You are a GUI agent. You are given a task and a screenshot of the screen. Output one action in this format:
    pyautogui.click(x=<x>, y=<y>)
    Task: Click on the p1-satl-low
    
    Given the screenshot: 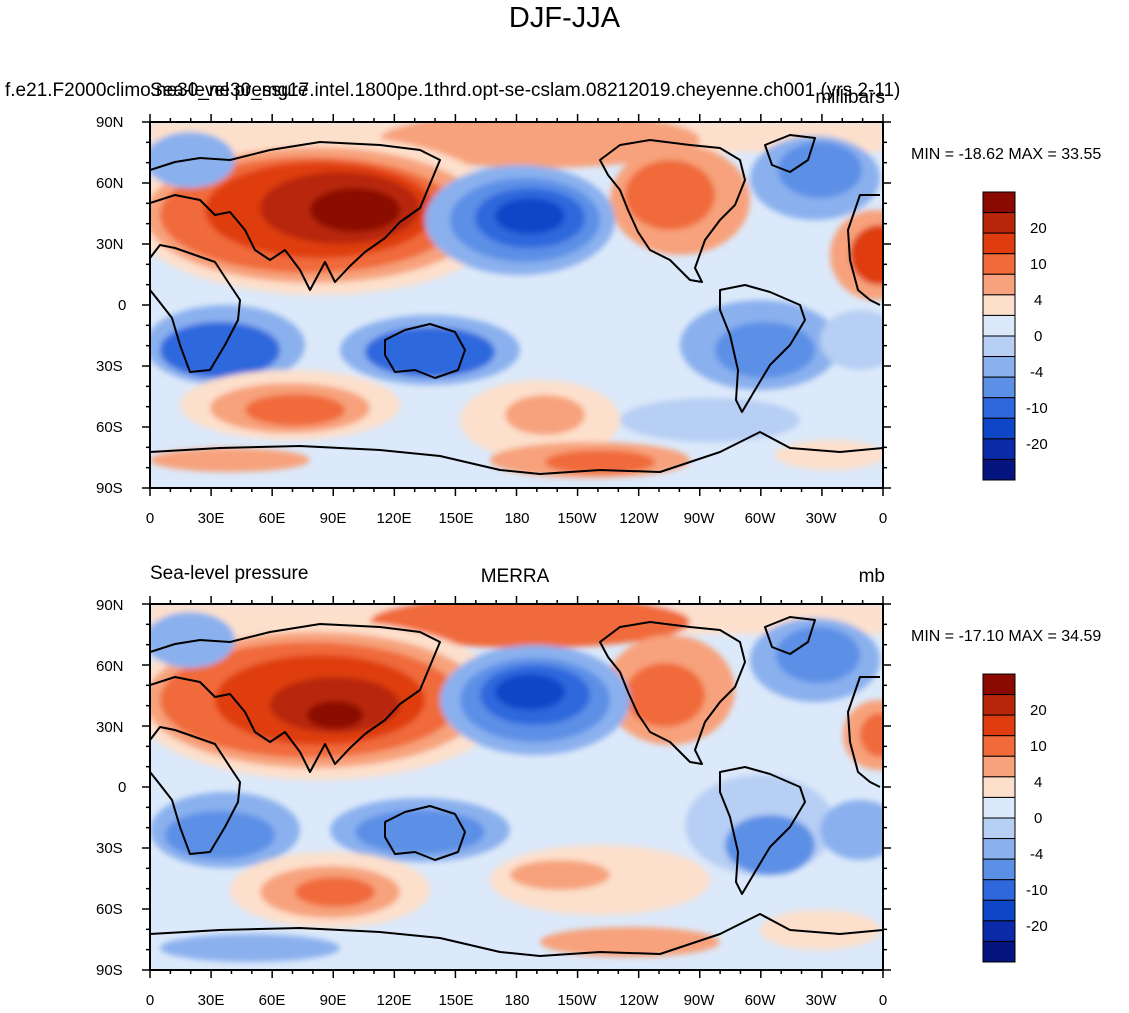 What is the action you would take?
    pyautogui.click(x=851, y=340)
    